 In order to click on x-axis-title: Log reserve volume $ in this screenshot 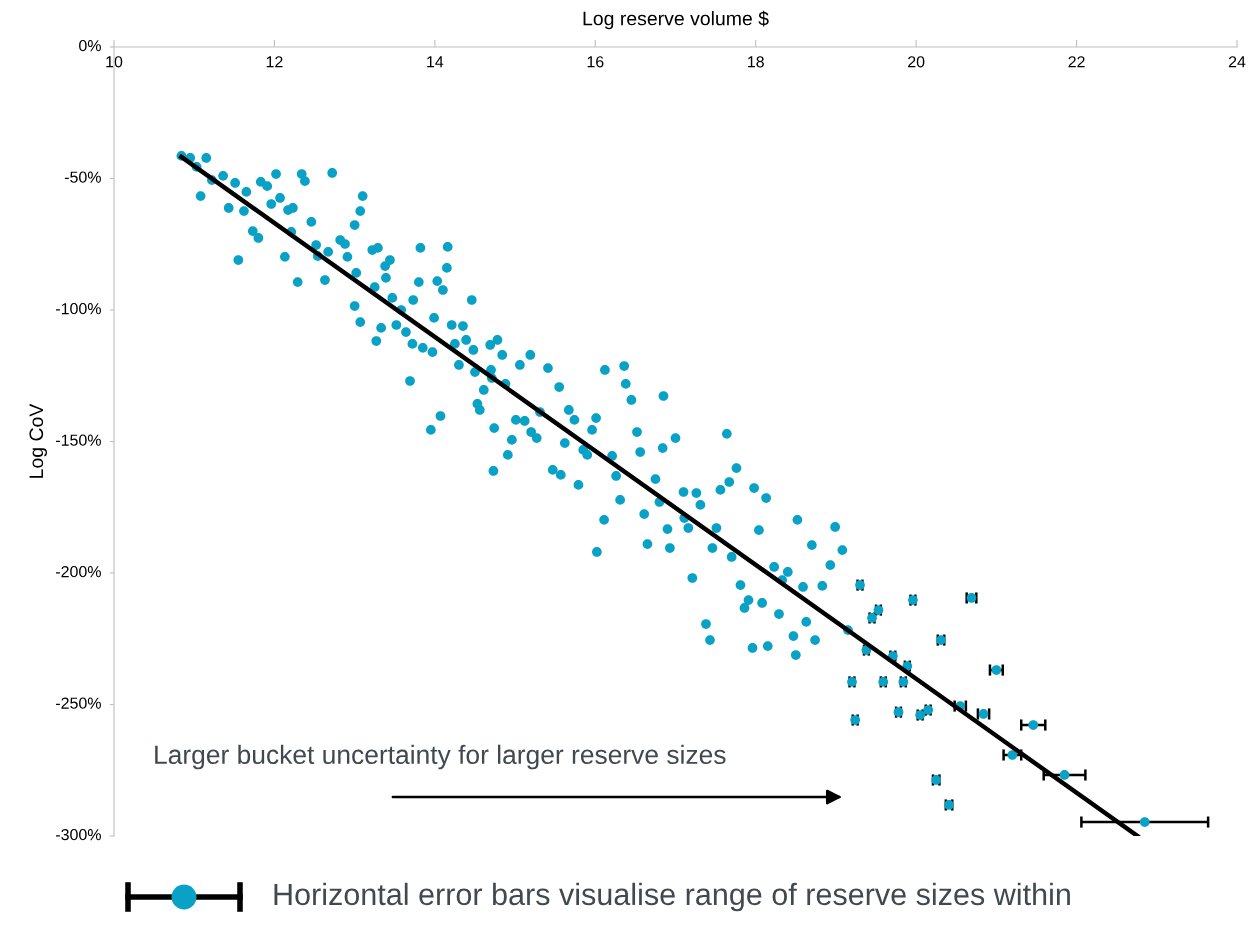, I will do `click(676, 20)`.